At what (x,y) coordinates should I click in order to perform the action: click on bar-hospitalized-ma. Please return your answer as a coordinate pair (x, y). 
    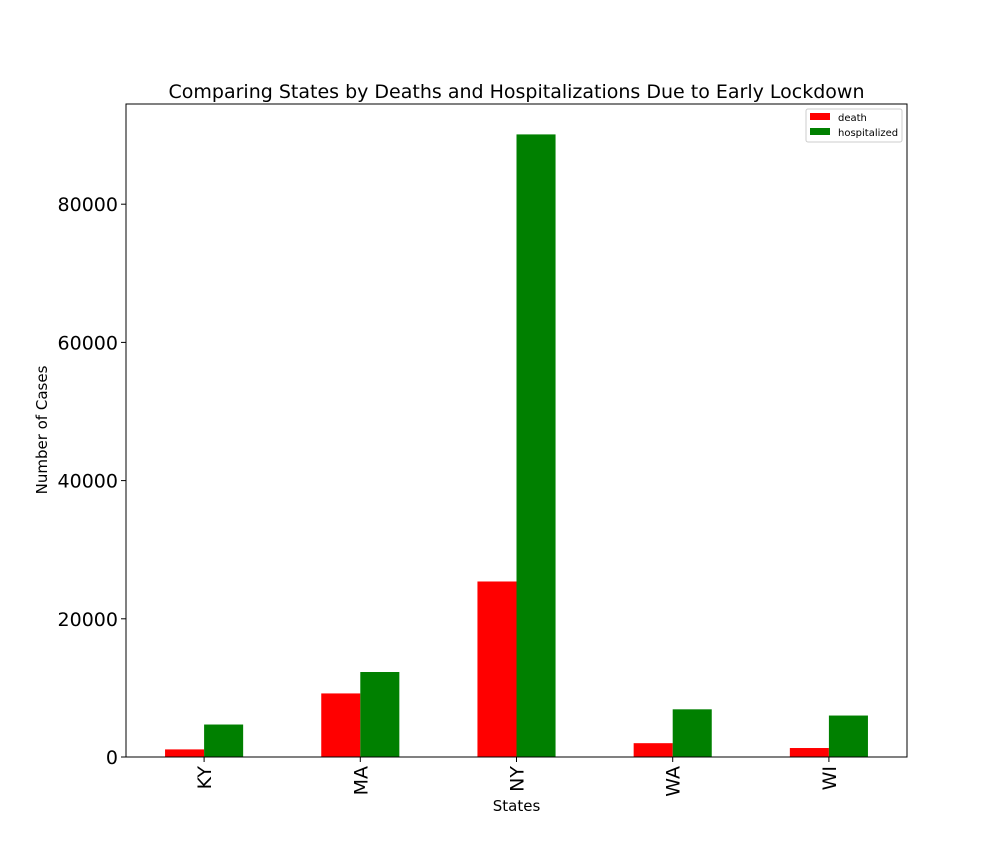
    Looking at the image, I should click on (380, 714).